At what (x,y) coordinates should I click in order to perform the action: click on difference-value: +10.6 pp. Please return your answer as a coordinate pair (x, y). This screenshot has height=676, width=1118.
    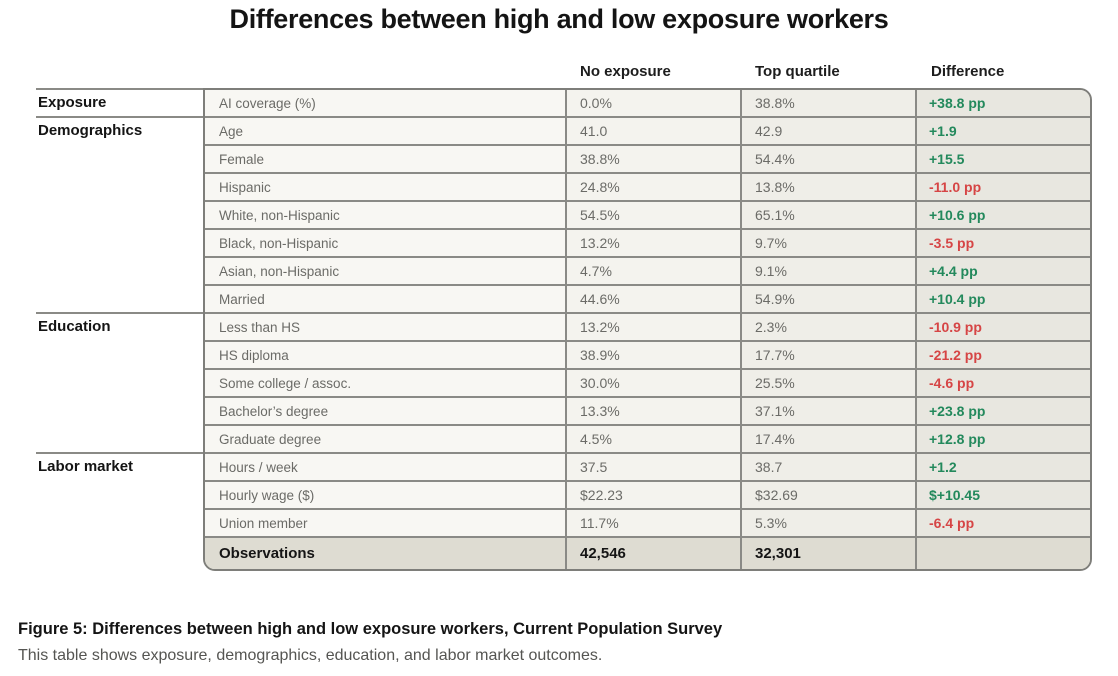
    Looking at the image, I should click on (1003, 215).